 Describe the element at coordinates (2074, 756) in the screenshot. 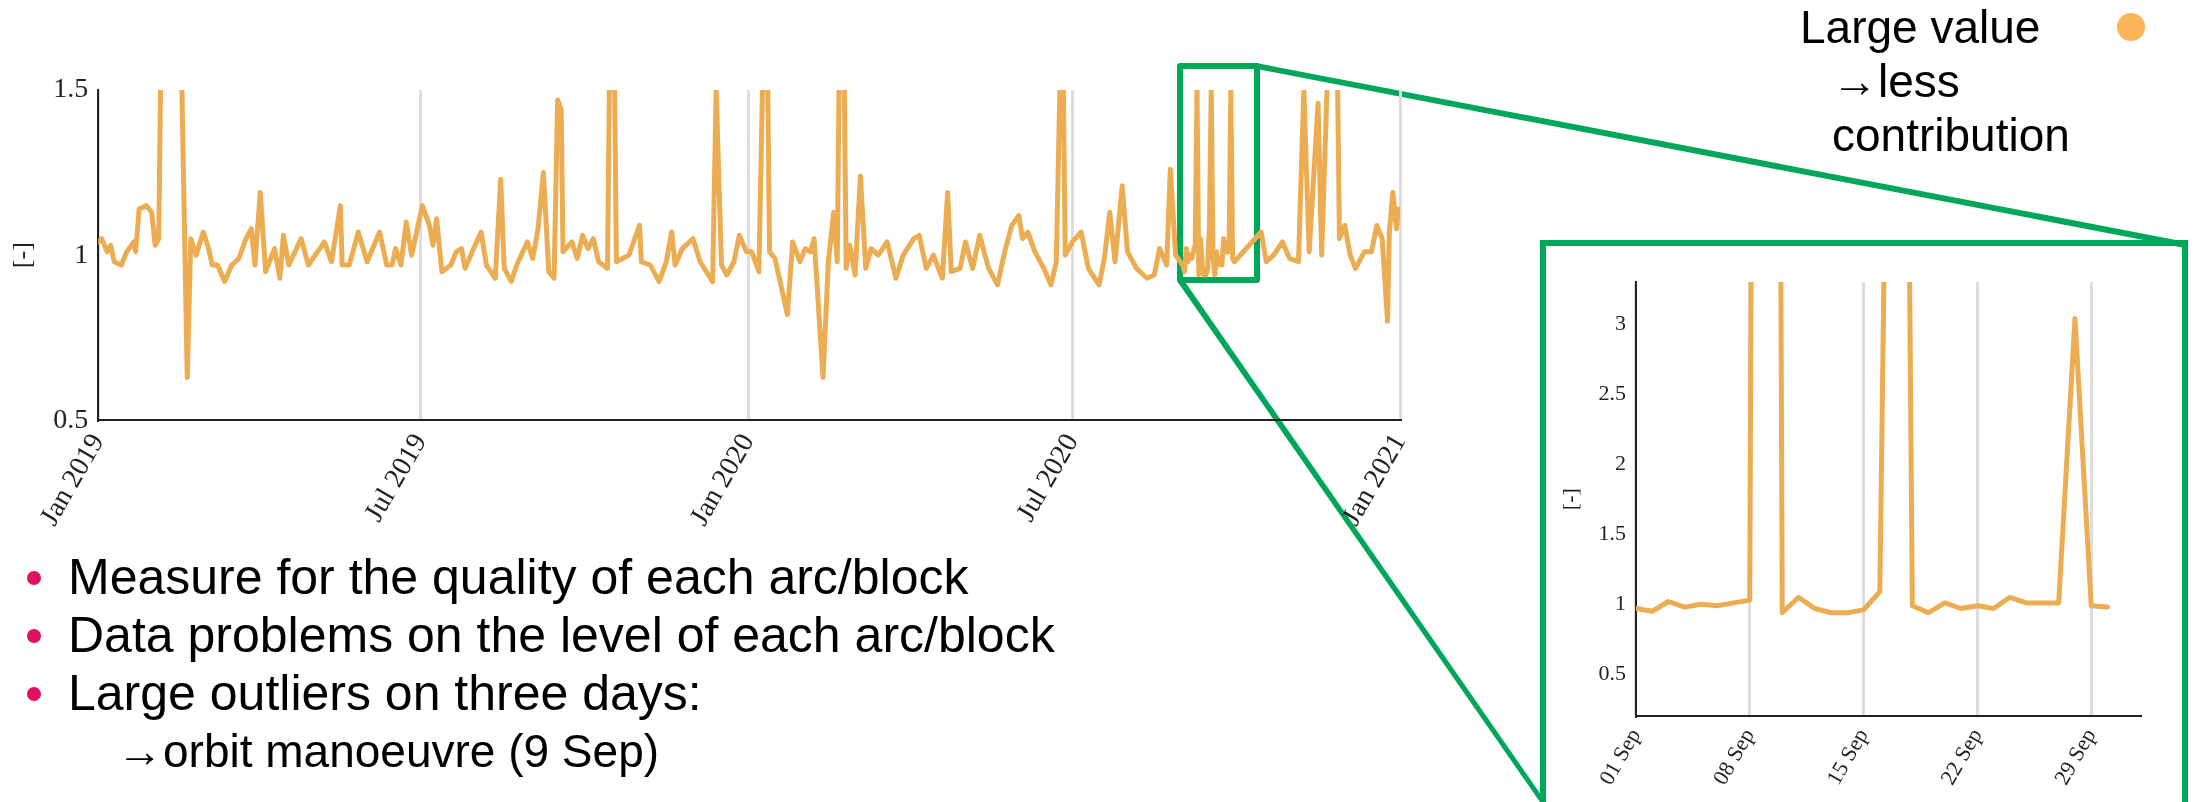

I see `x-tick-label: 29 Sep` at that location.